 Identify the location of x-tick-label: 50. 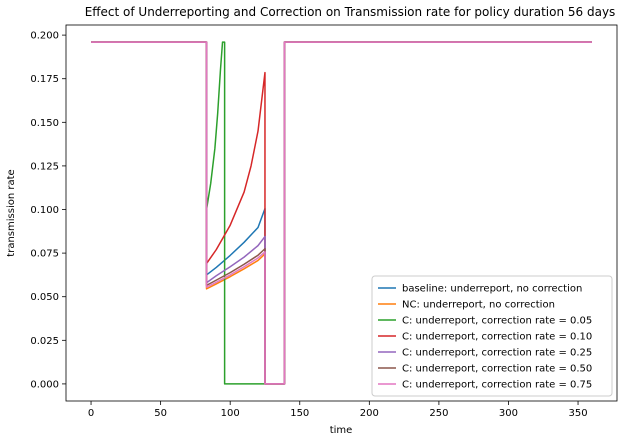
(160, 413).